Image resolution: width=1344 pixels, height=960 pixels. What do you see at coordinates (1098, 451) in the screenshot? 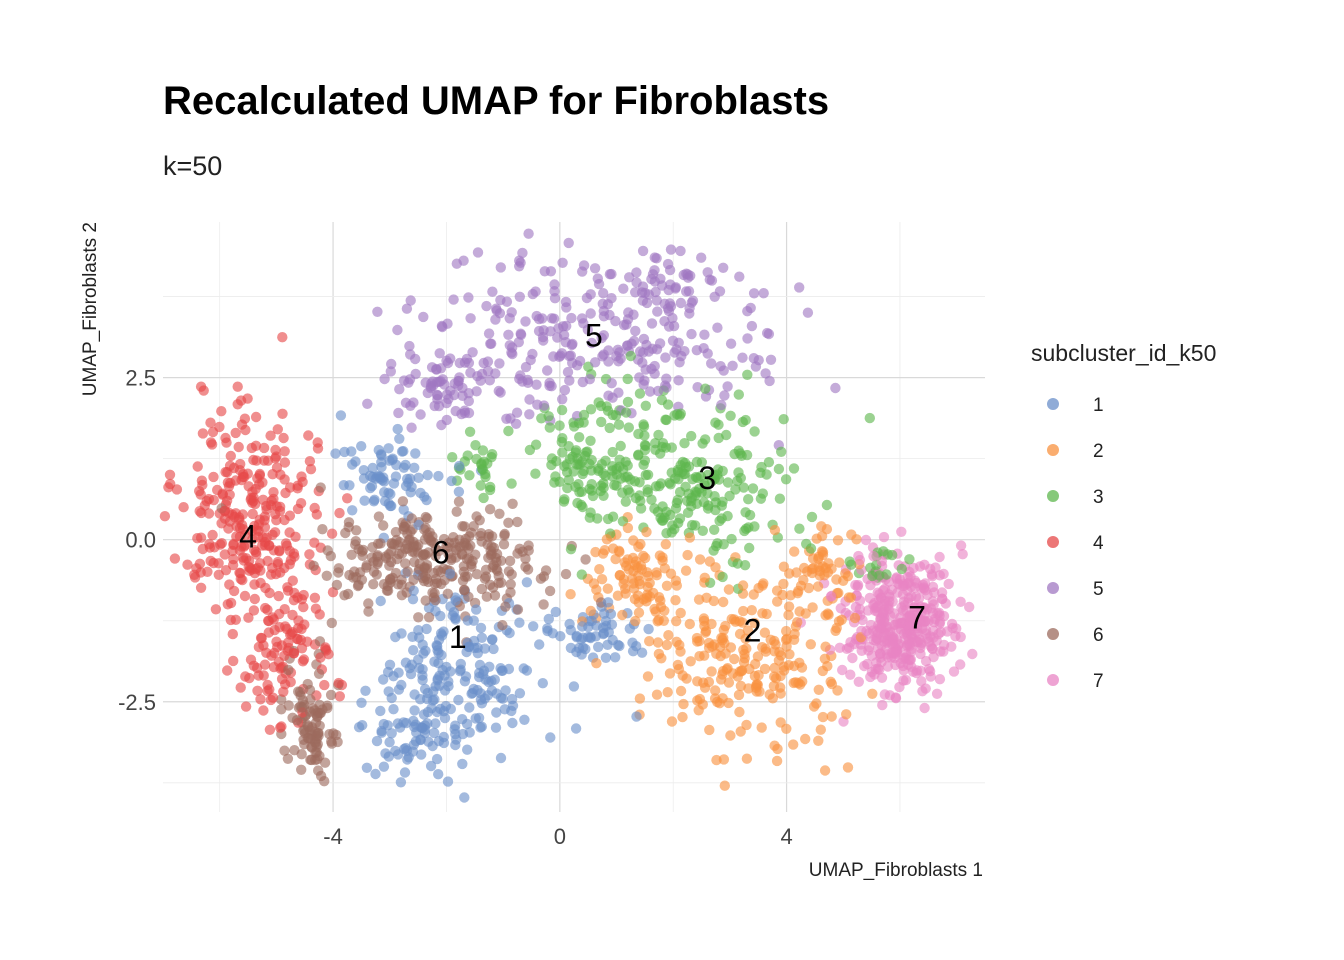
I see `legend-label: 2` at bounding box center [1098, 451].